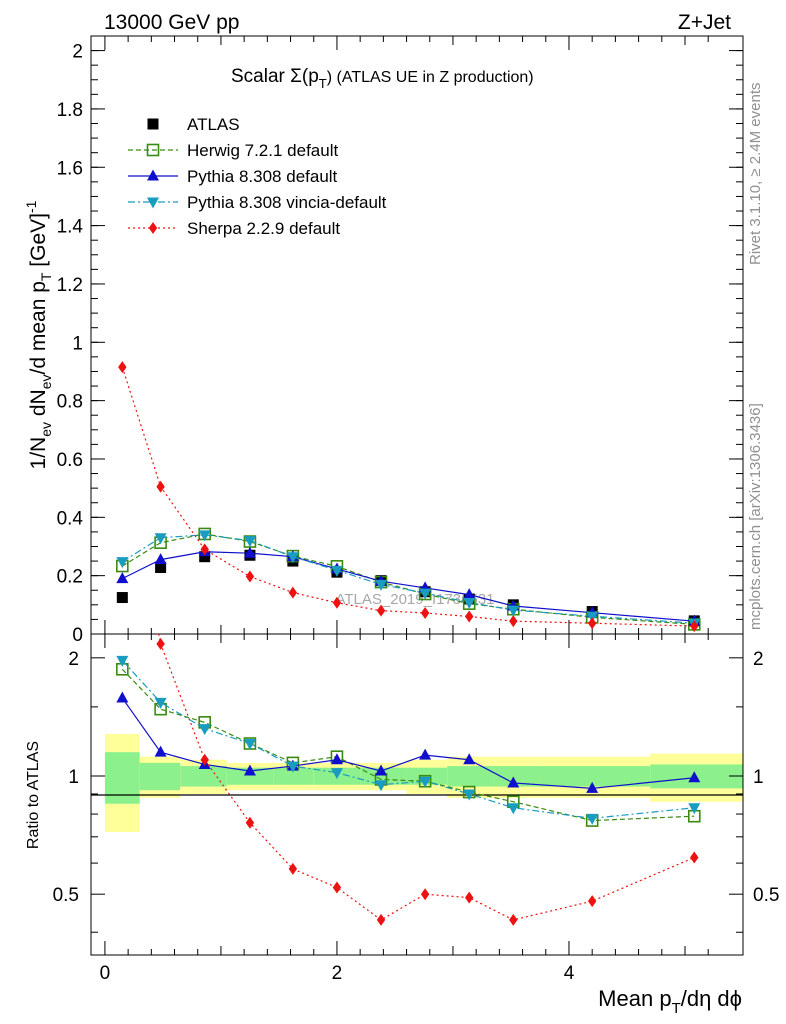 This screenshot has height=1024, width=786. I want to click on herwig-7-2-1-default-line, so click(408, 579).